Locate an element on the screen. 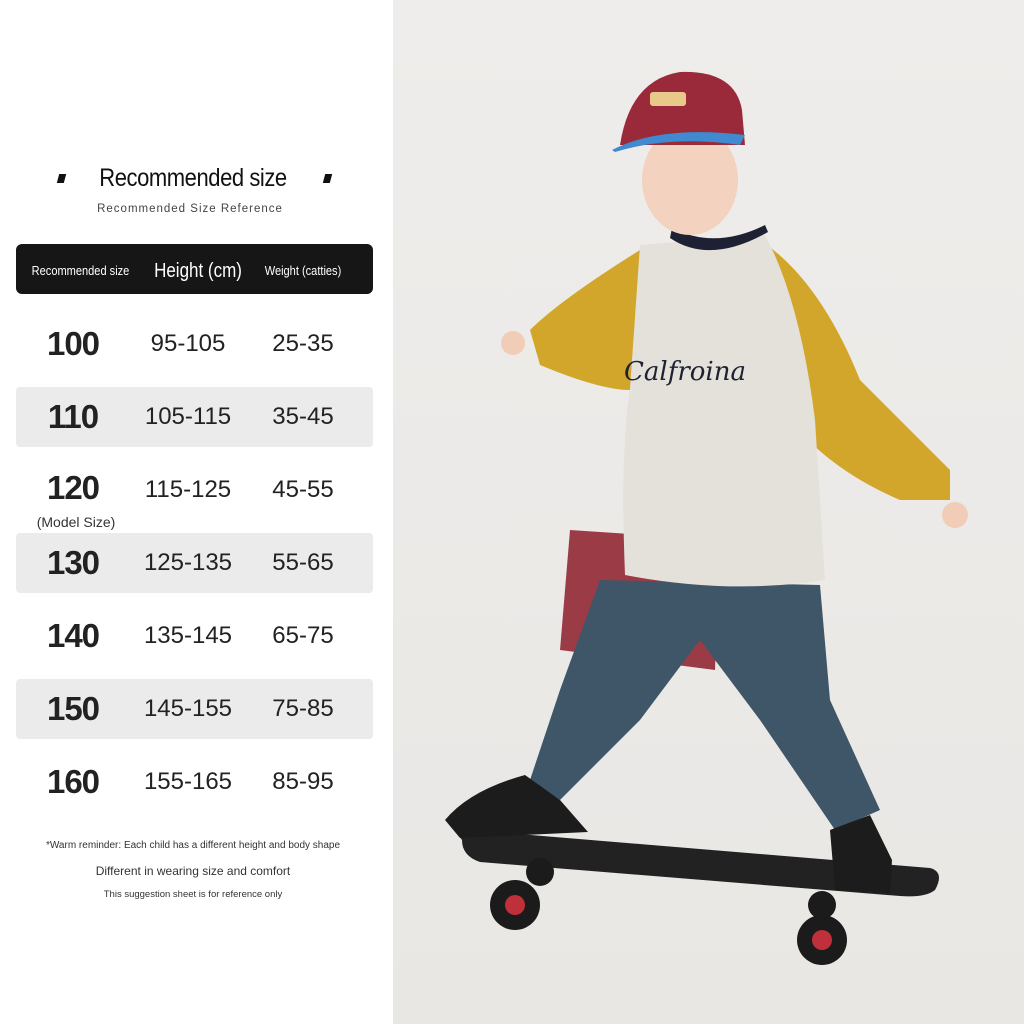 The height and width of the screenshot is (1029, 1024). table-row: 140 135-145 65-75 is located at coordinates (194, 636).